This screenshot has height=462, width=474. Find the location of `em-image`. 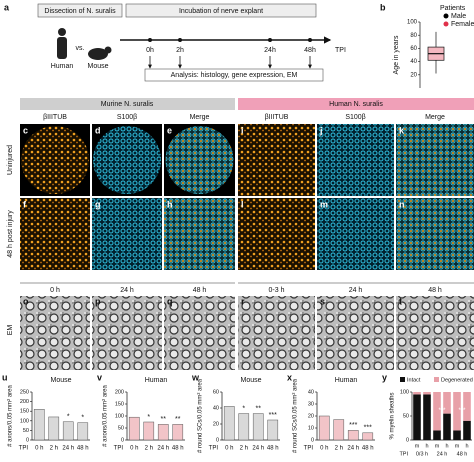

em-image is located at coordinates (435, 333).